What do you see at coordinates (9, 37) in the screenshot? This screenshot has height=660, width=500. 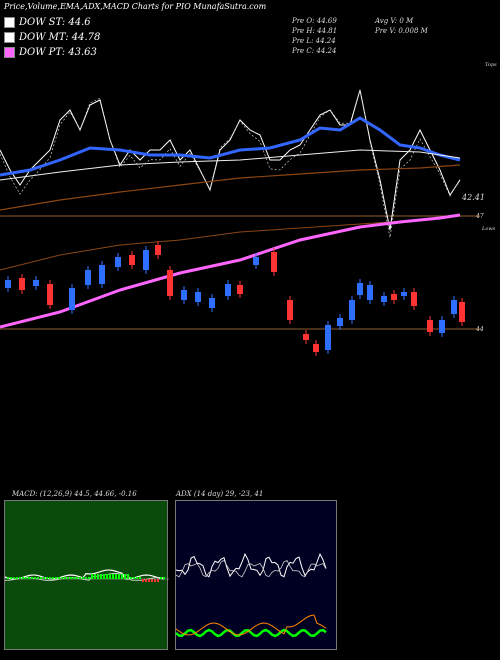 I see `legend-swatch-mt` at bounding box center [9, 37].